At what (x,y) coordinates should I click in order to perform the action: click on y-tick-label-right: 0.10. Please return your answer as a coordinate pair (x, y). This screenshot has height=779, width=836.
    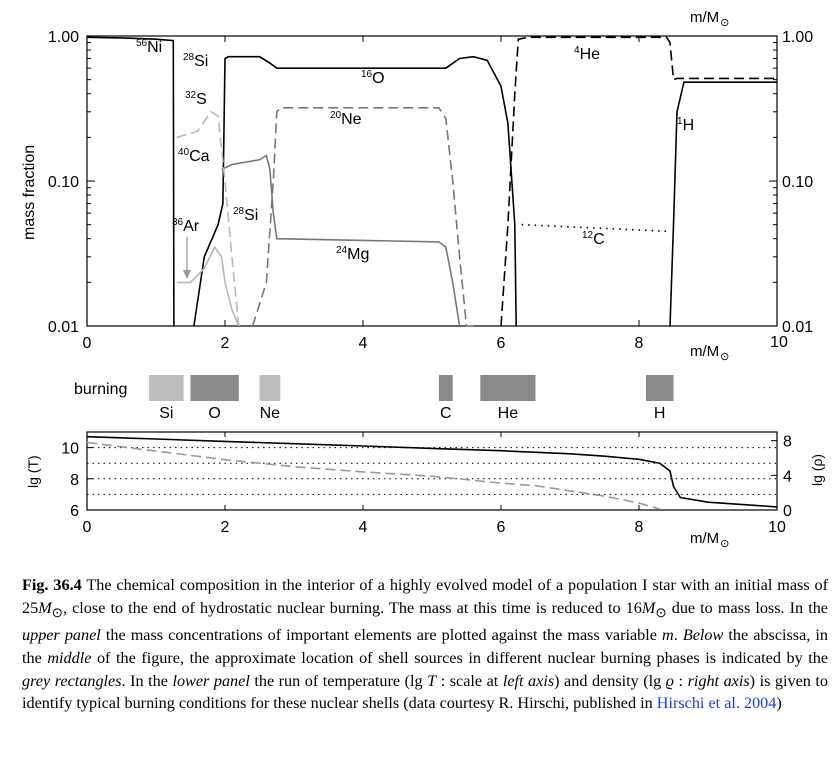
    Looking at the image, I should click on (797, 182).